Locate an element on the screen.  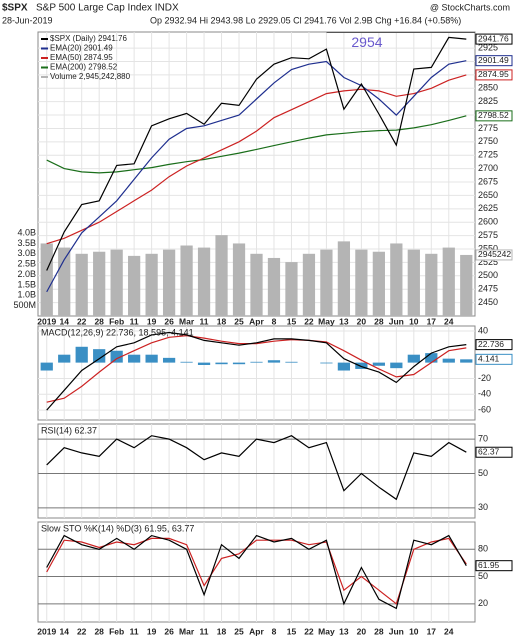
y-tick-label: -20 is located at coordinates (484, 378).